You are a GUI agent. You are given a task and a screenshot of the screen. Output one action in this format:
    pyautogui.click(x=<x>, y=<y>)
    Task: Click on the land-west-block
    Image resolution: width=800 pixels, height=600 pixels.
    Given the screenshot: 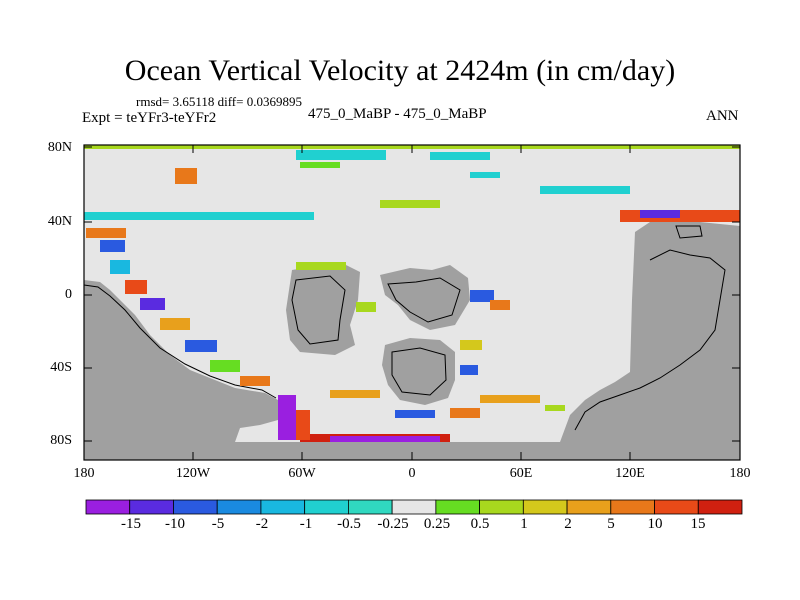 What is the action you would take?
    pyautogui.click(x=323, y=308)
    